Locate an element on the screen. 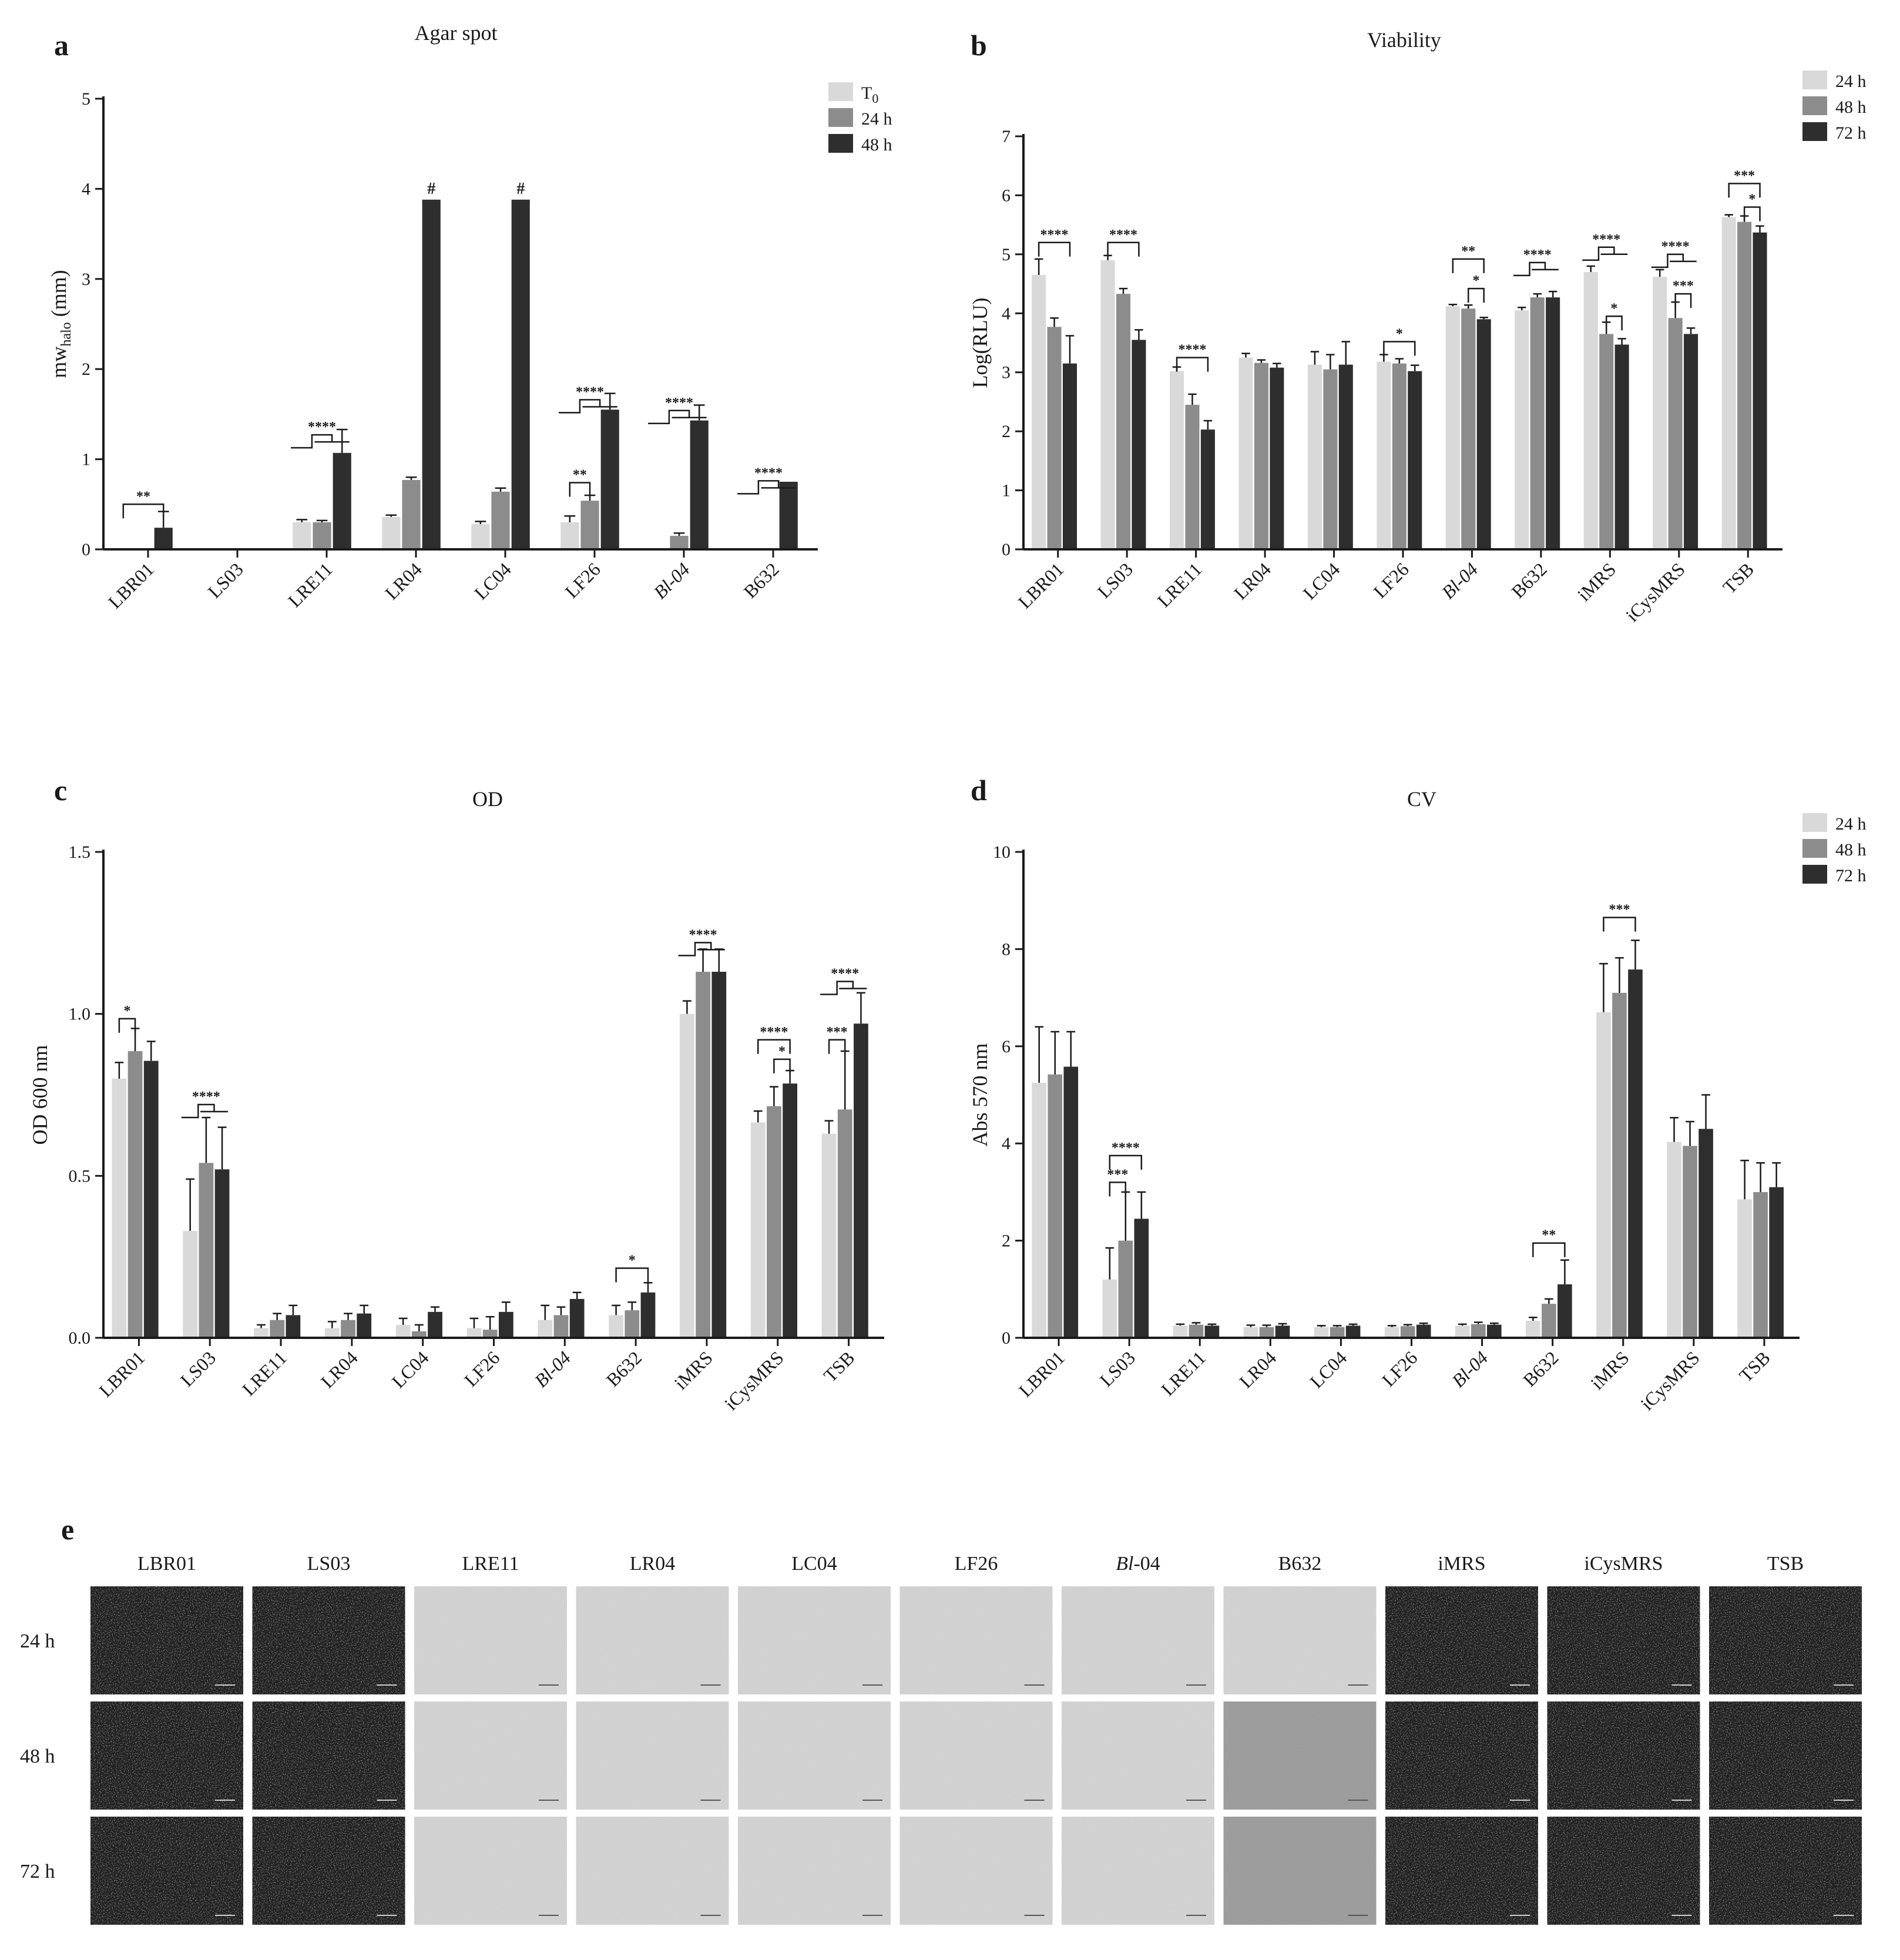  micrograph-column-label-LR04: LR04 is located at coordinates (652, 1564).